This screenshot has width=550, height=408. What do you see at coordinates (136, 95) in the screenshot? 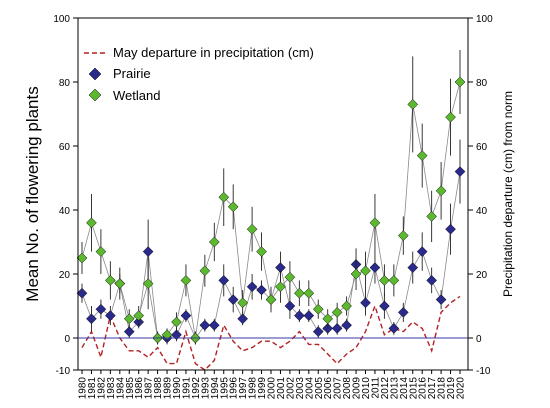
I see `legend-label-wetland: Wetland` at bounding box center [136, 95].